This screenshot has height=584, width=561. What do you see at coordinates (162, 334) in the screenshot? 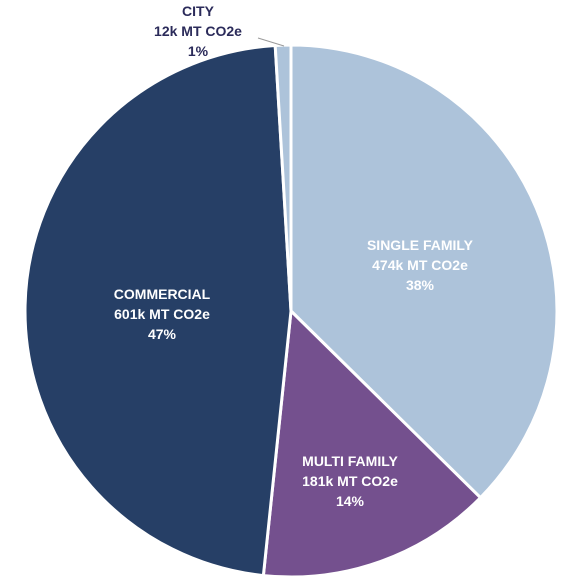
I see `commercial-percent: 47%` at bounding box center [162, 334].